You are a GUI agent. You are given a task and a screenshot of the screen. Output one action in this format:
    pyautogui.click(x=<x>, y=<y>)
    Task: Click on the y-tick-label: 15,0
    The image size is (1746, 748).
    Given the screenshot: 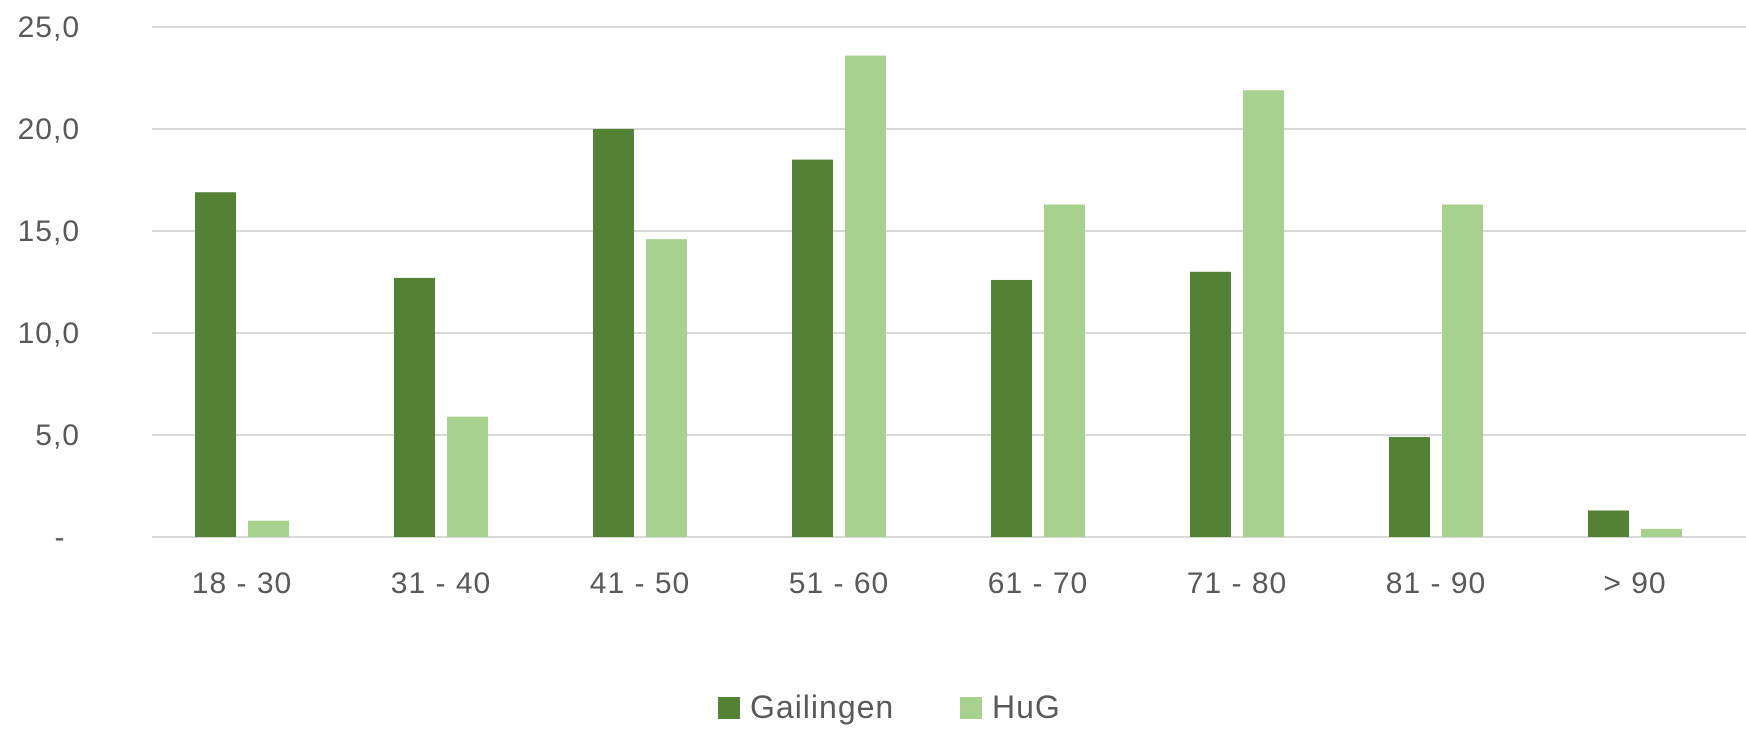 What is the action you would take?
    pyautogui.click(x=49, y=231)
    